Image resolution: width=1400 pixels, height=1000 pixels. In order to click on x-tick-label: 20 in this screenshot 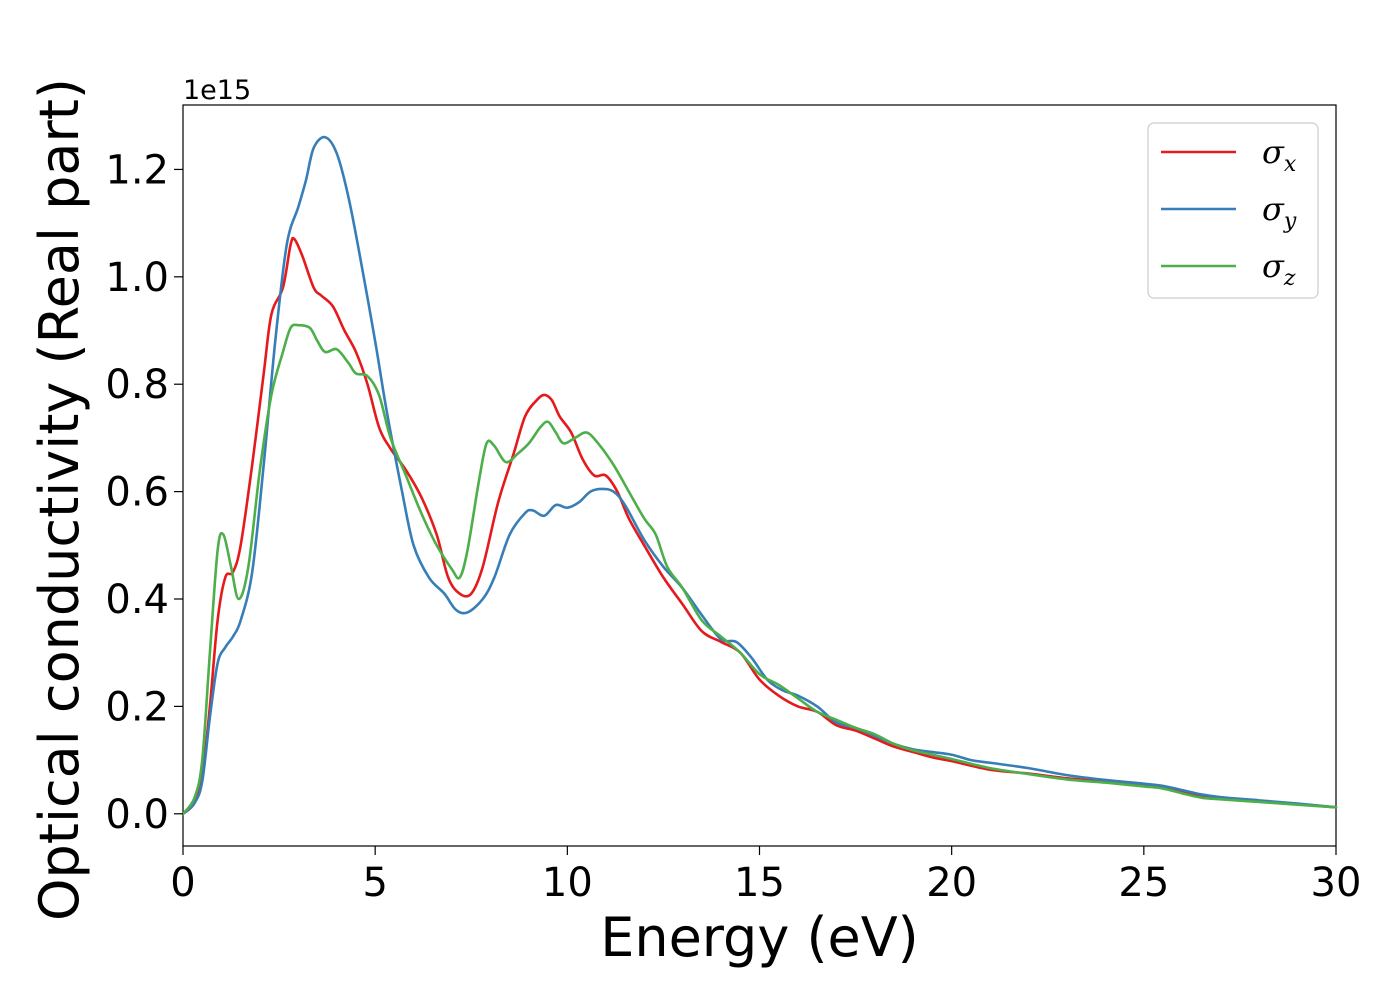, I will do `click(951, 883)`.